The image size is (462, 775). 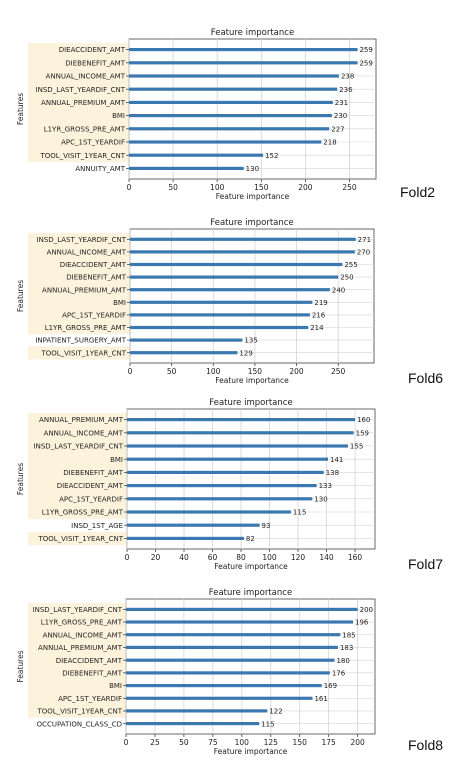 I want to click on value-label: 161, so click(x=320, y=699).